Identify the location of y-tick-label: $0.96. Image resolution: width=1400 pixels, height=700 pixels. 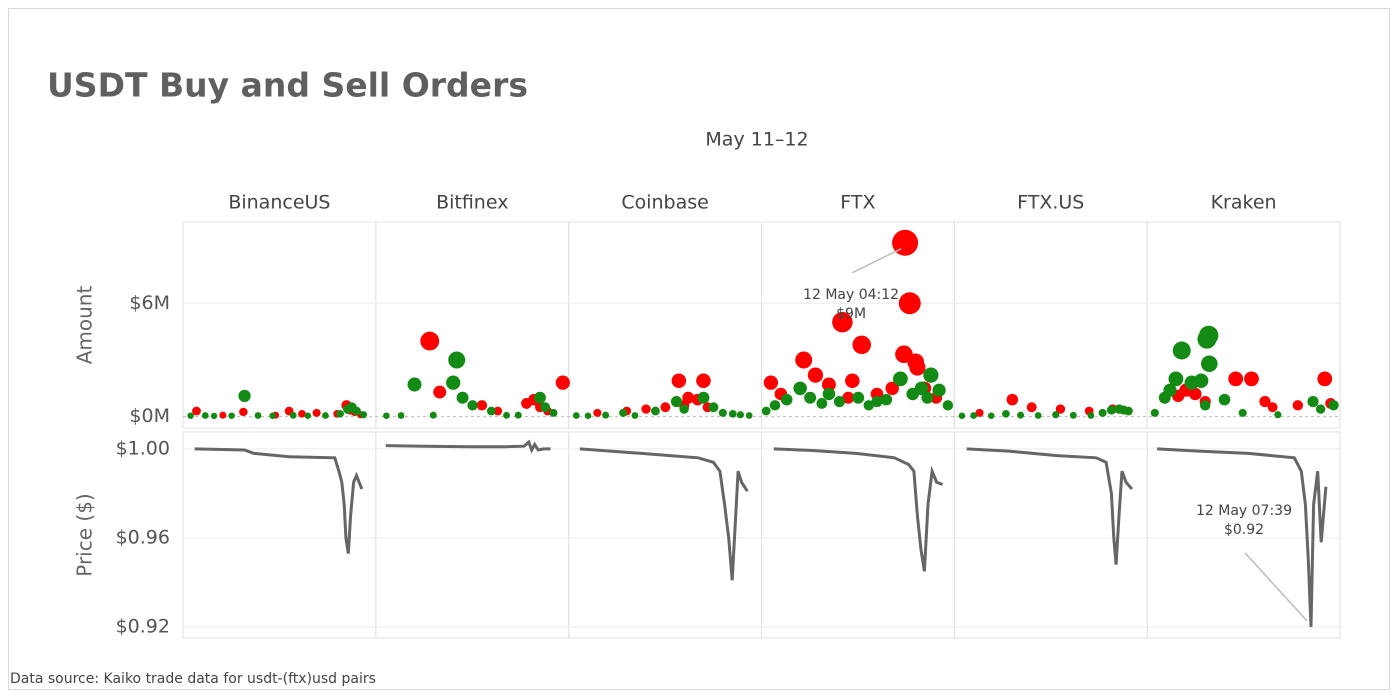
(143, 537).